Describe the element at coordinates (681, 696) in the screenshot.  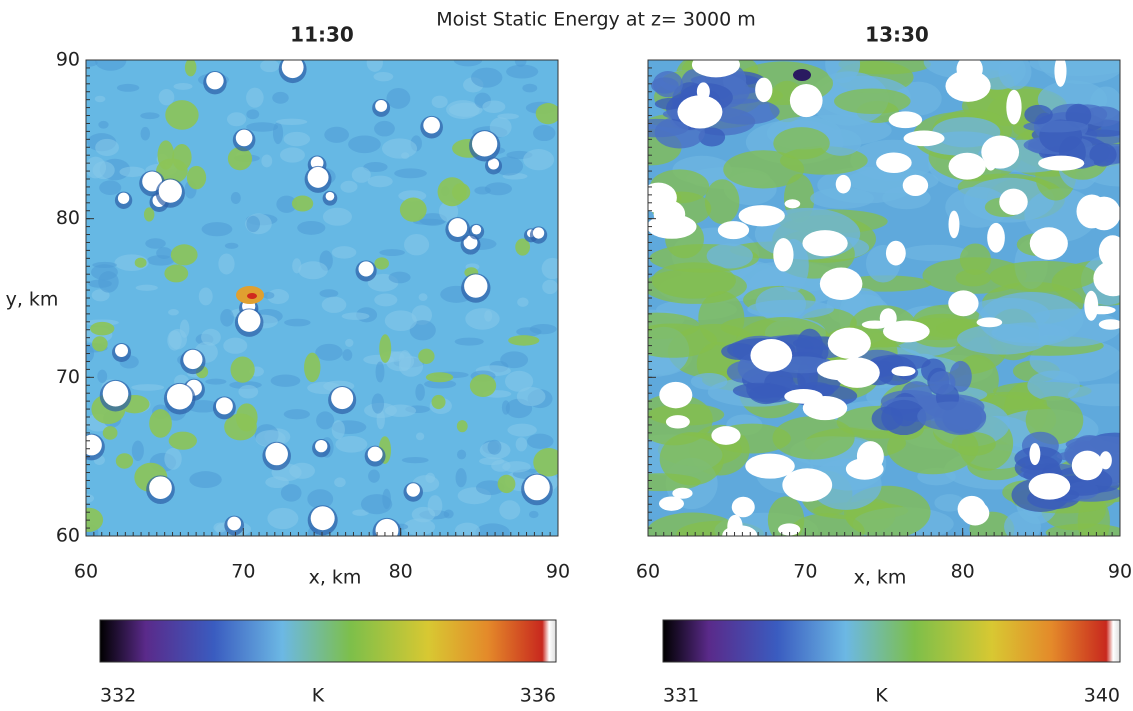
I see `colorbar-tick-label: 331` at that location.